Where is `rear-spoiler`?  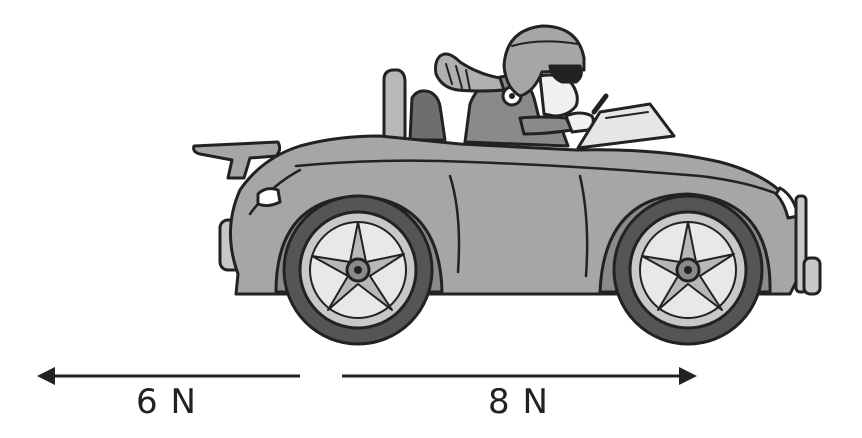
rear-spoiler is located at coordinates (237, 160).